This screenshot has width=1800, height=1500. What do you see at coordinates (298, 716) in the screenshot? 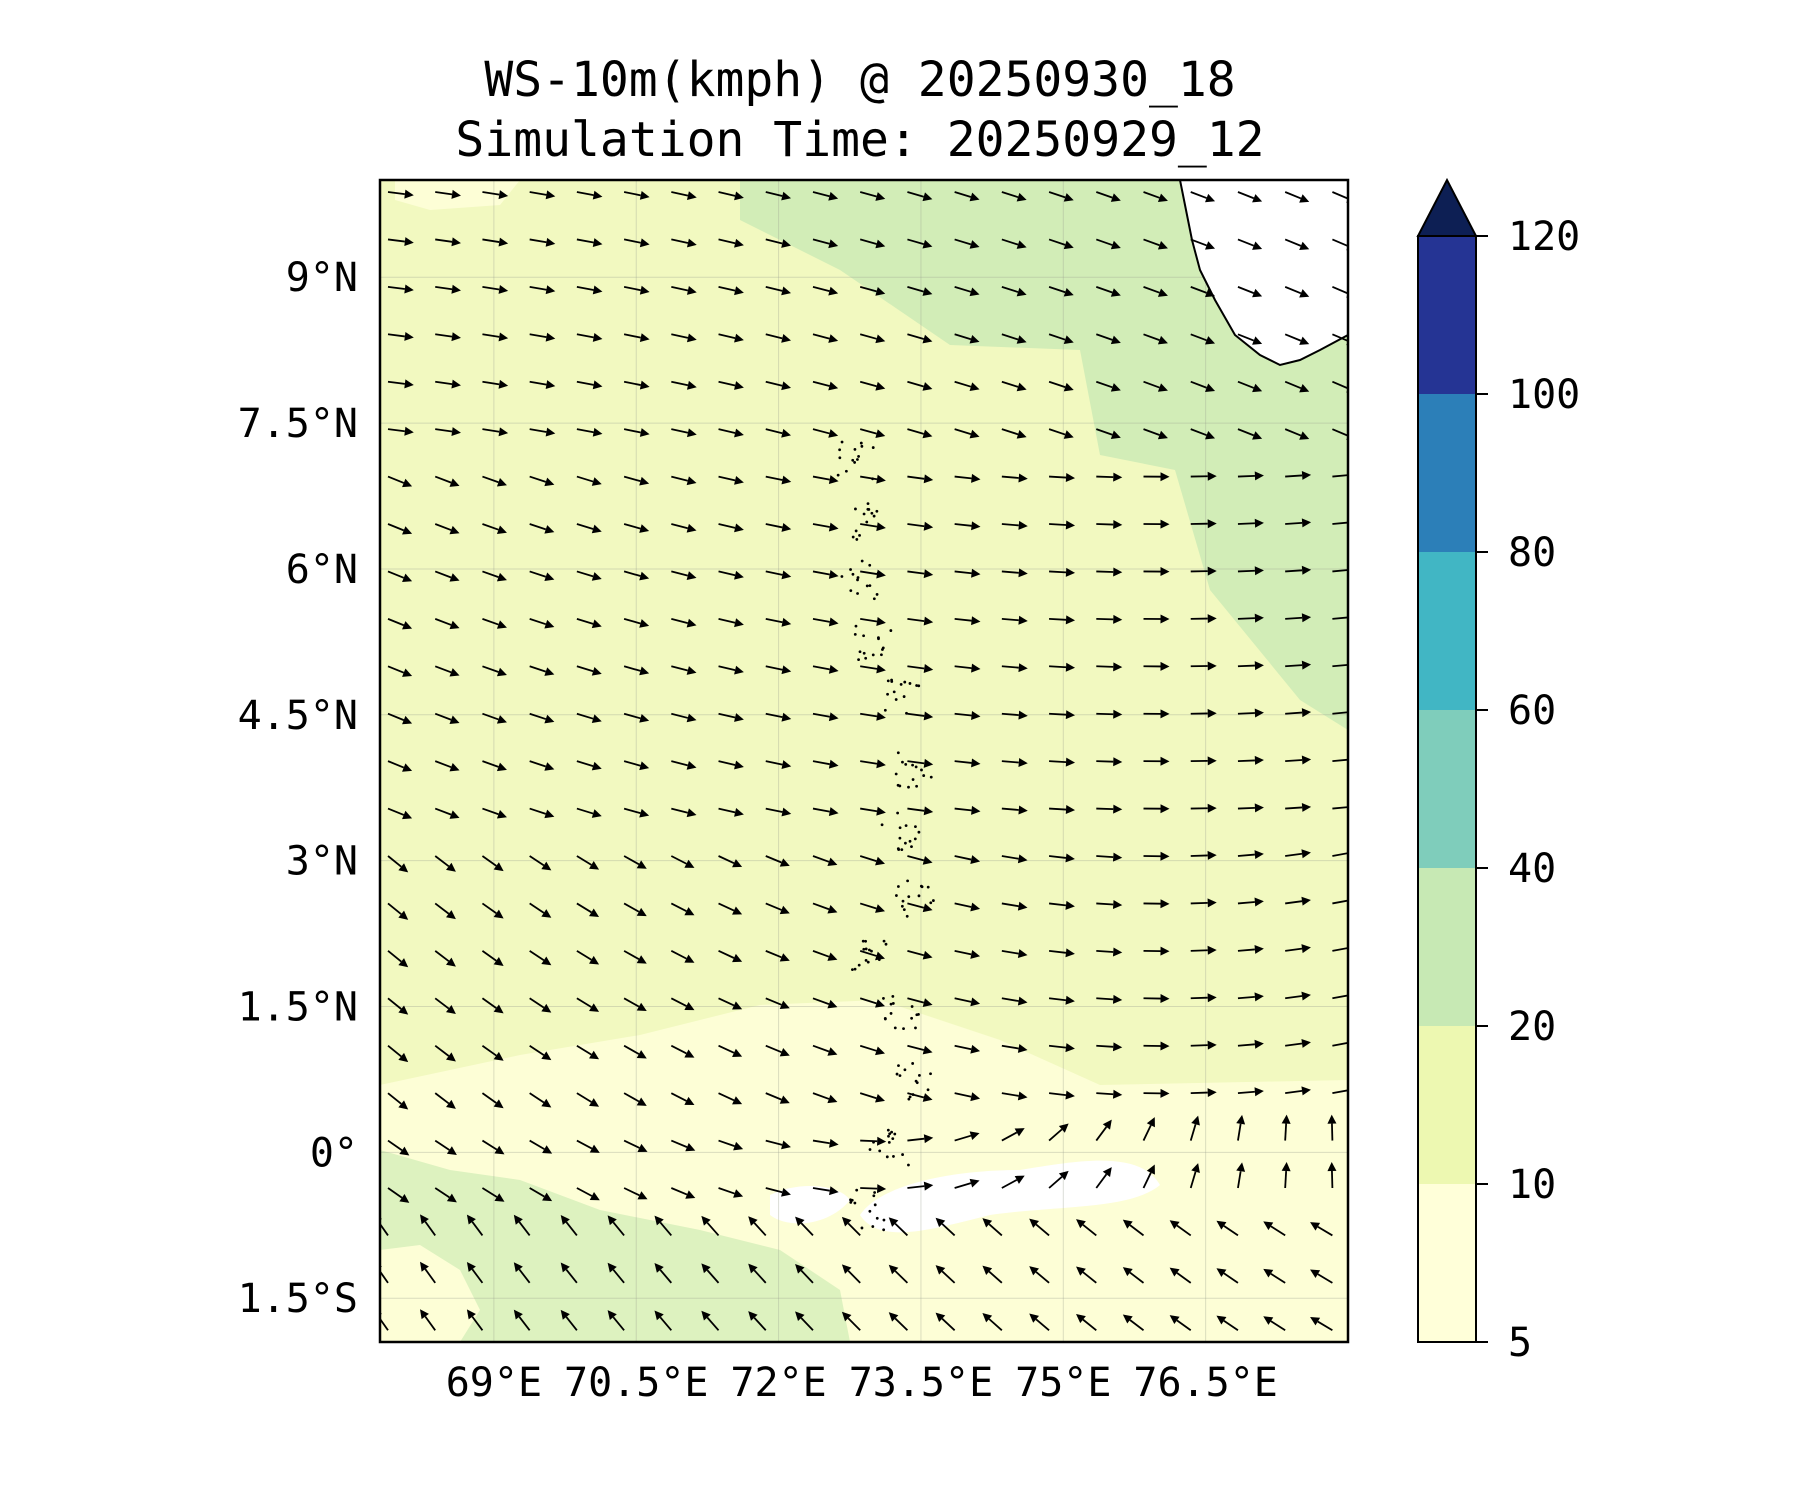
I see `lat-tick-label: 4.5°N` at bounding box center [298, 716].